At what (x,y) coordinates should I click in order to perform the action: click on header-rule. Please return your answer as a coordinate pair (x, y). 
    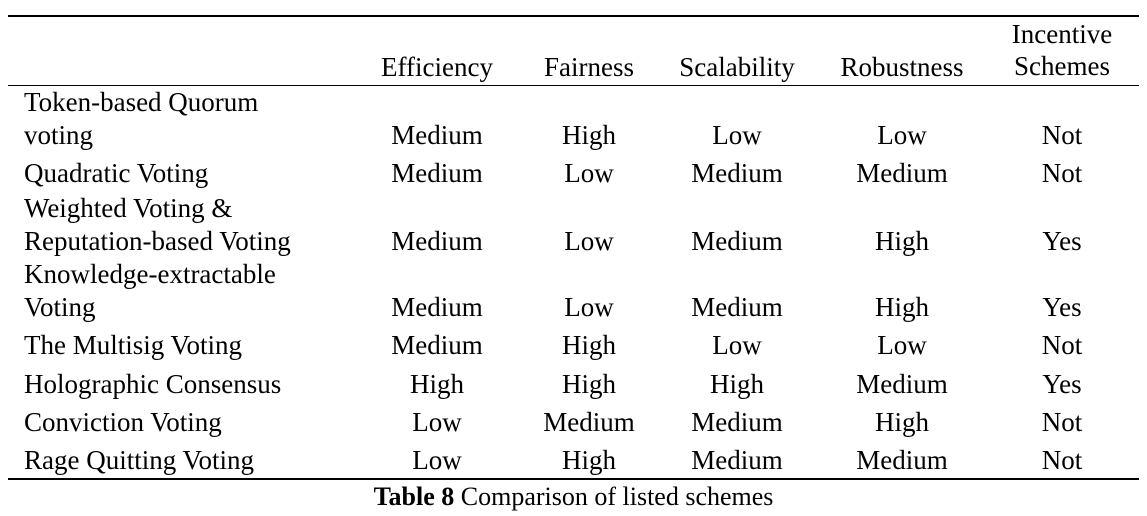
    Looking at the image, I should click on (573, 85).